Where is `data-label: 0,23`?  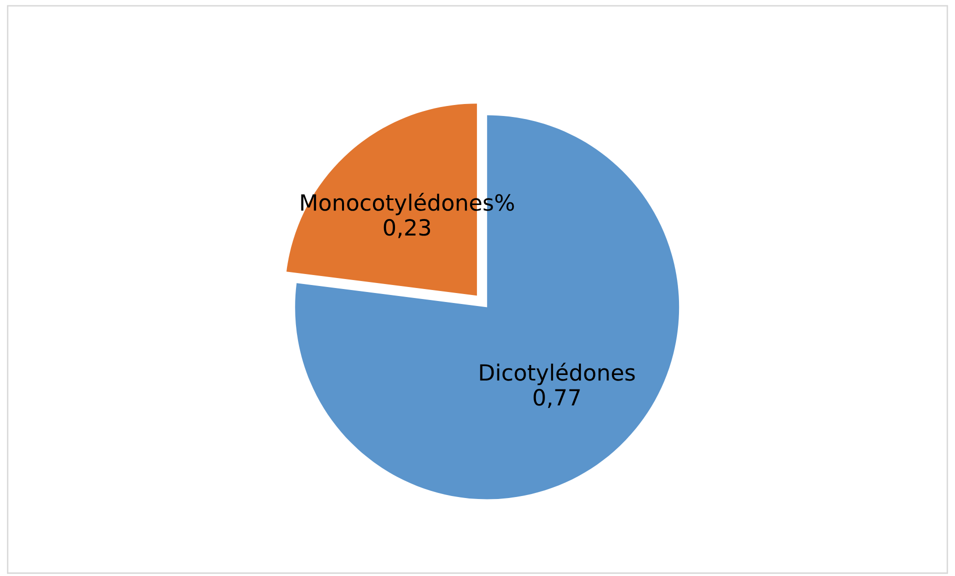
data-label: 0,23 is located at coordinates (407, 228).